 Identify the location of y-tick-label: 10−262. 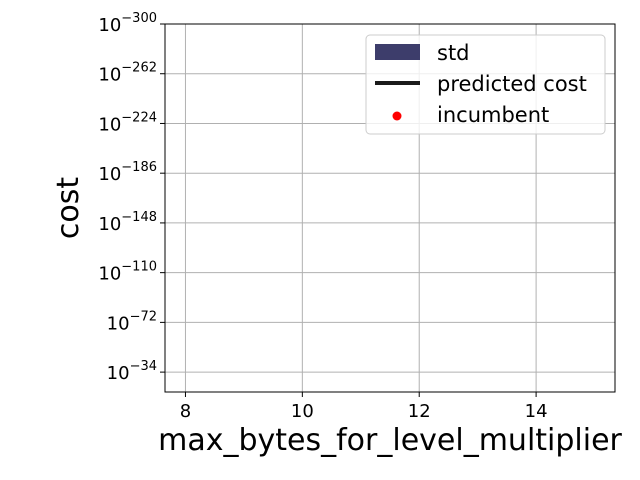
(127, 73).